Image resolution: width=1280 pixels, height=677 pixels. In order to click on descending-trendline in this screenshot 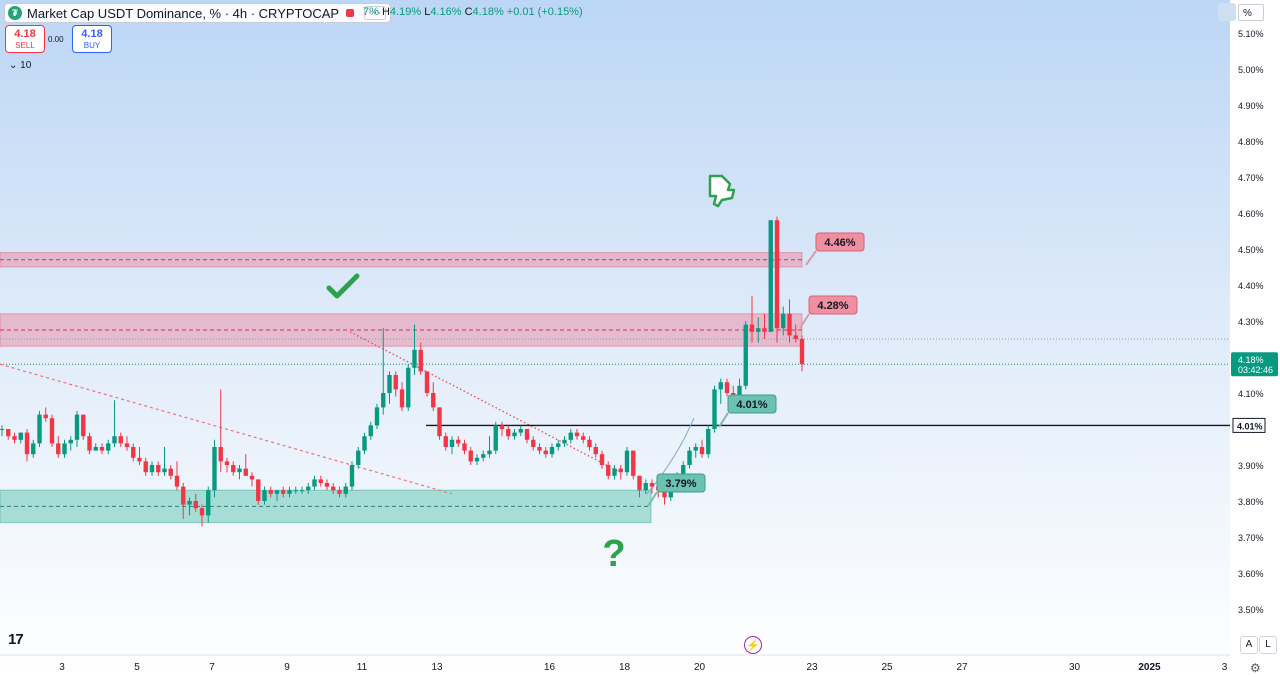, I will do `click(485, 402)`.